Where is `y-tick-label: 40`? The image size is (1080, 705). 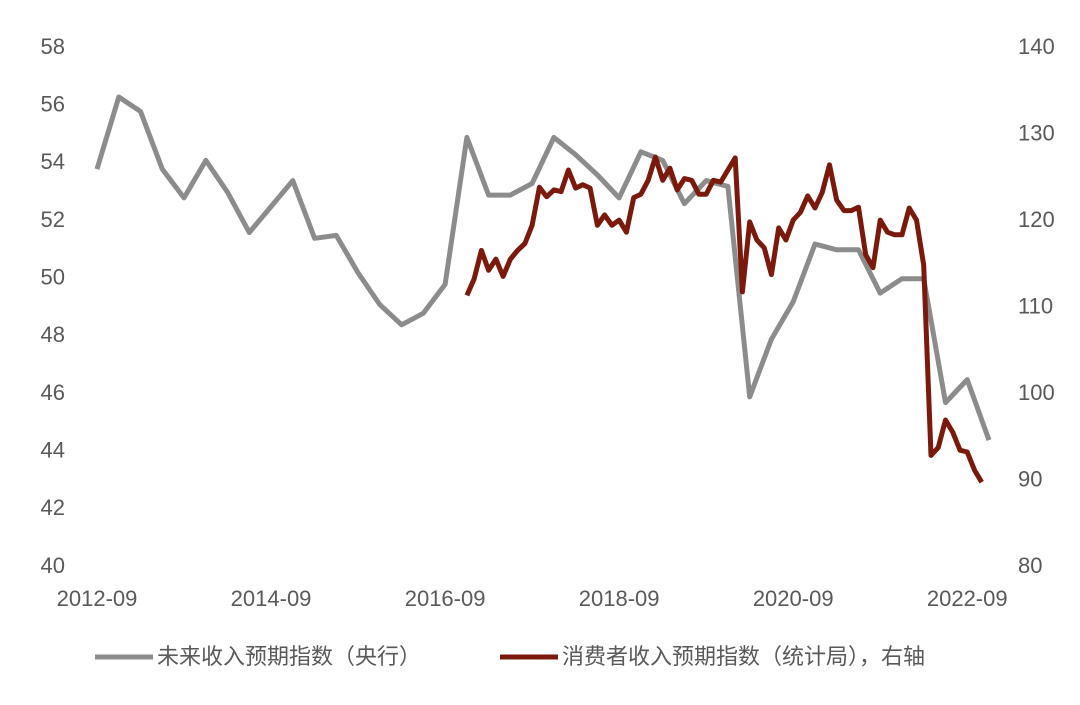 y-tick-label: 40 is located at coordinates (53, 565).